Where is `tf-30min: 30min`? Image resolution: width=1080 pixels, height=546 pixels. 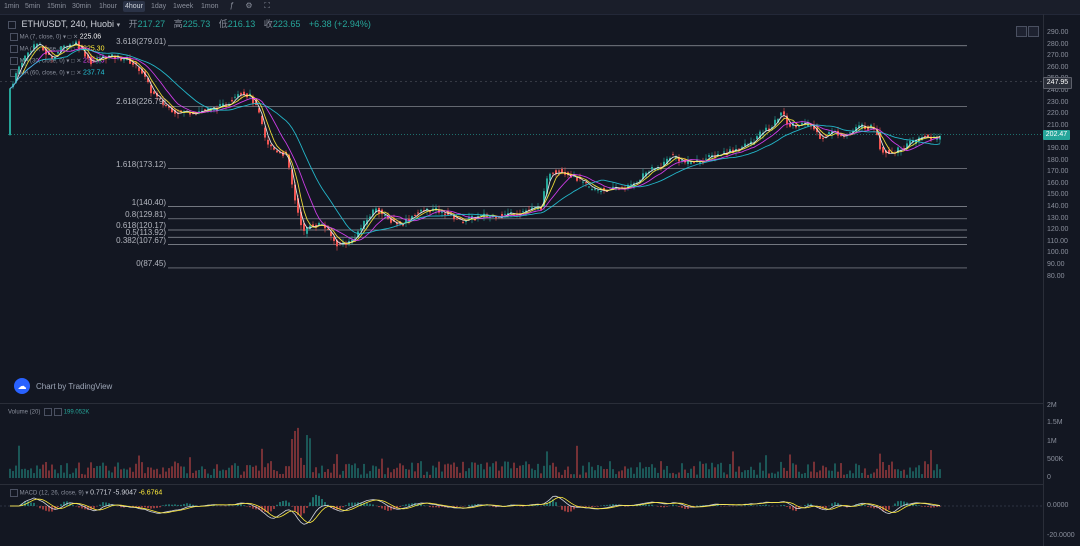
tf-30min: 30min is located at coordinates (82, 6).